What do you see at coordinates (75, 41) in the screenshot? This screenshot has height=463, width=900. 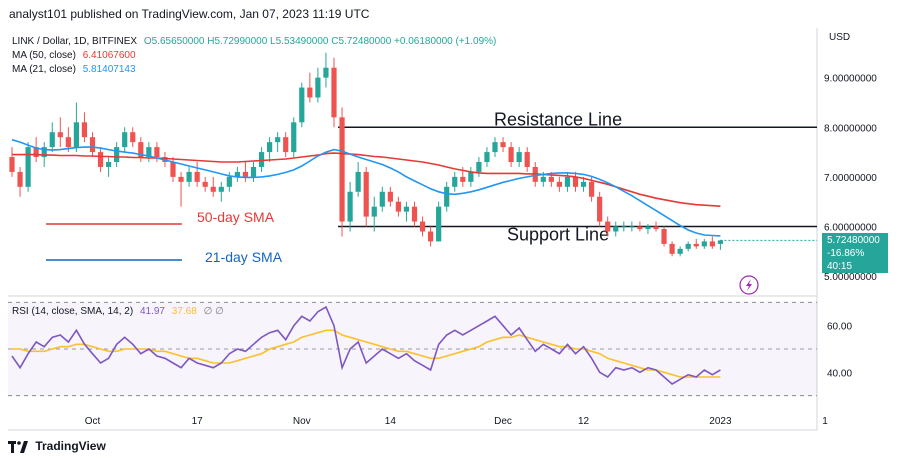 I see `symbol-label: LINK / Dollar, 1D, BITFINEX` at bounding box center [75, 41].